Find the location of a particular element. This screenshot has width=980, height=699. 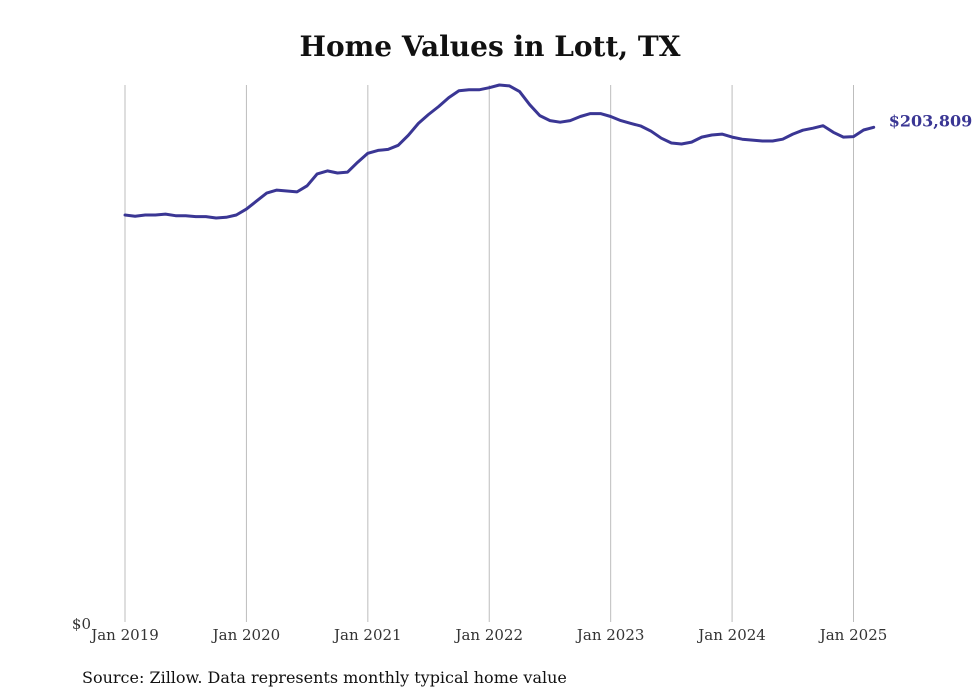

x-tick-label: Jan 2022 is located at coordinates (488, 635).